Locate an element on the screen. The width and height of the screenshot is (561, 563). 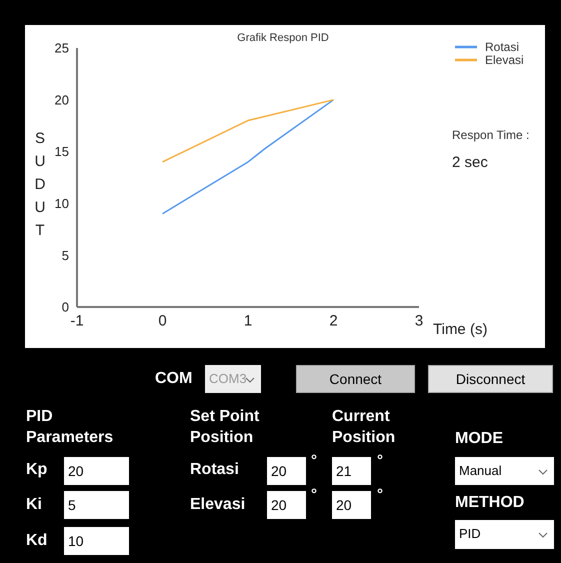
y-tick-label: 10 is located at coordinates (61, 204).